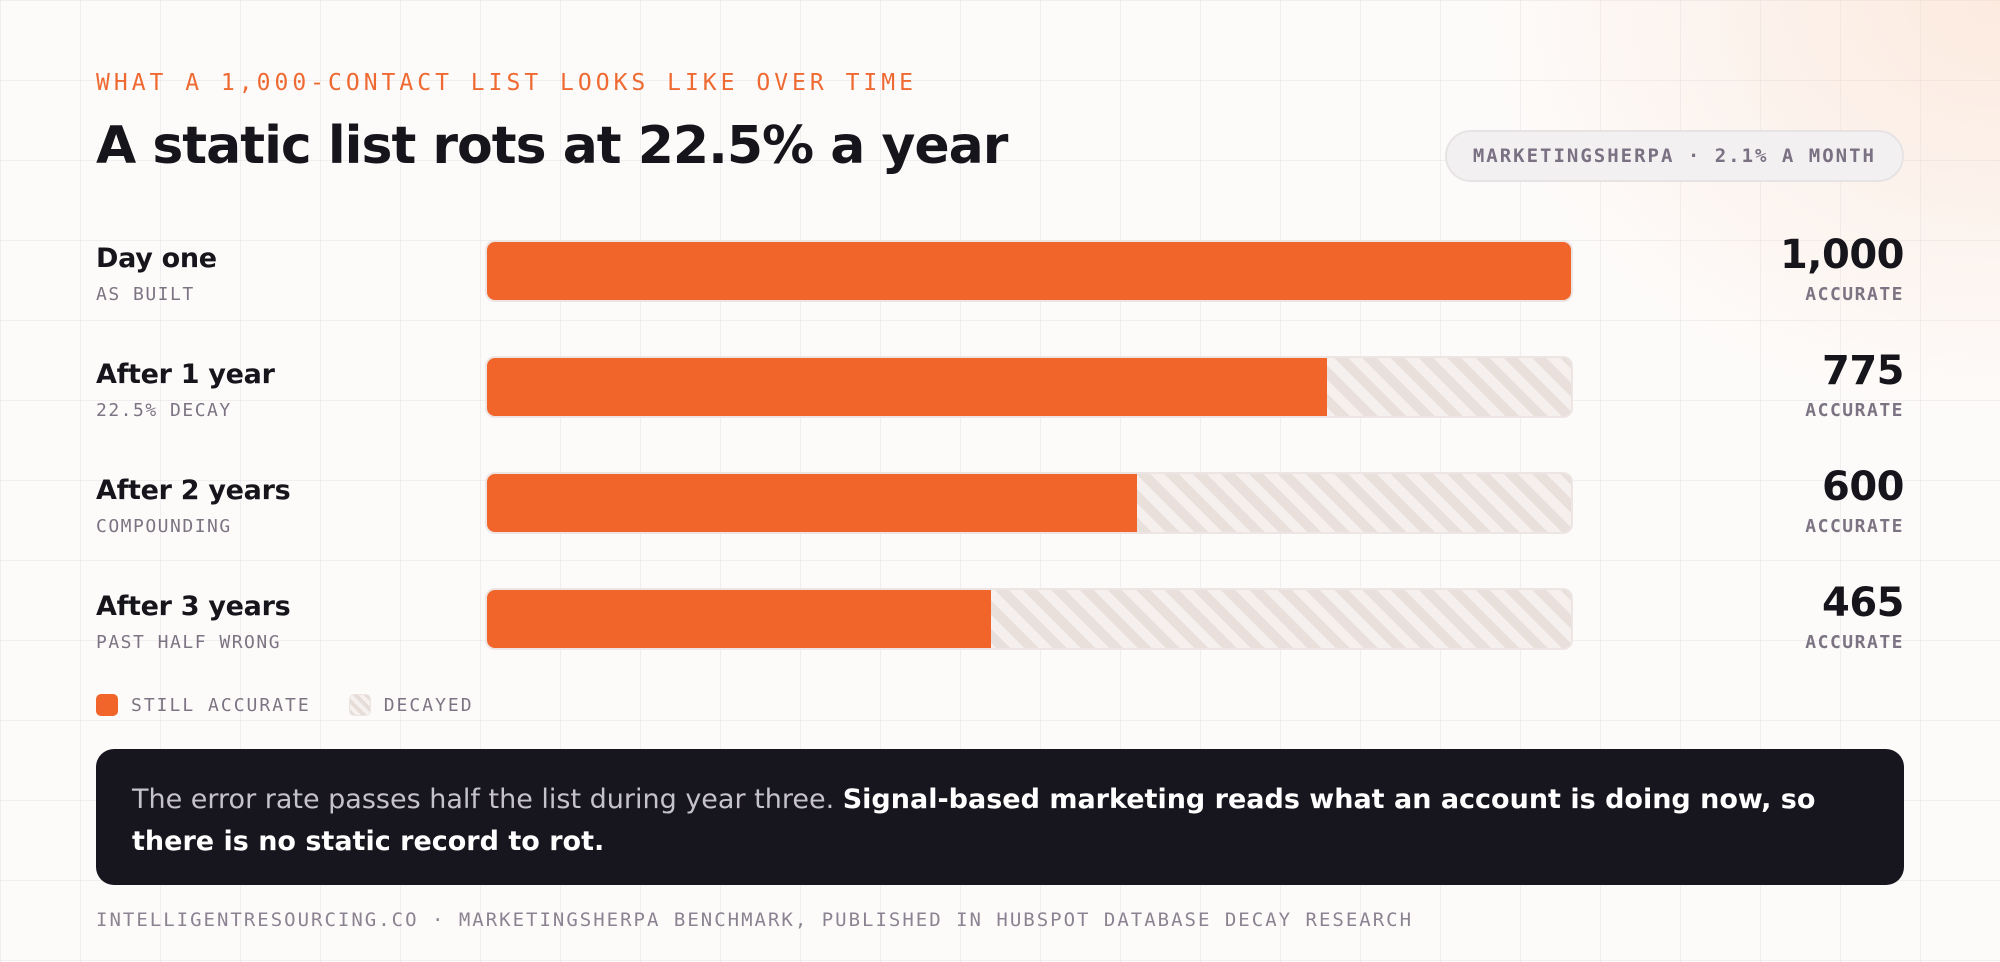  What do you see at coordinates (1842, 255) in the screenshot?
I see `data-label: 1,000` at bounding box center [1842, 255].